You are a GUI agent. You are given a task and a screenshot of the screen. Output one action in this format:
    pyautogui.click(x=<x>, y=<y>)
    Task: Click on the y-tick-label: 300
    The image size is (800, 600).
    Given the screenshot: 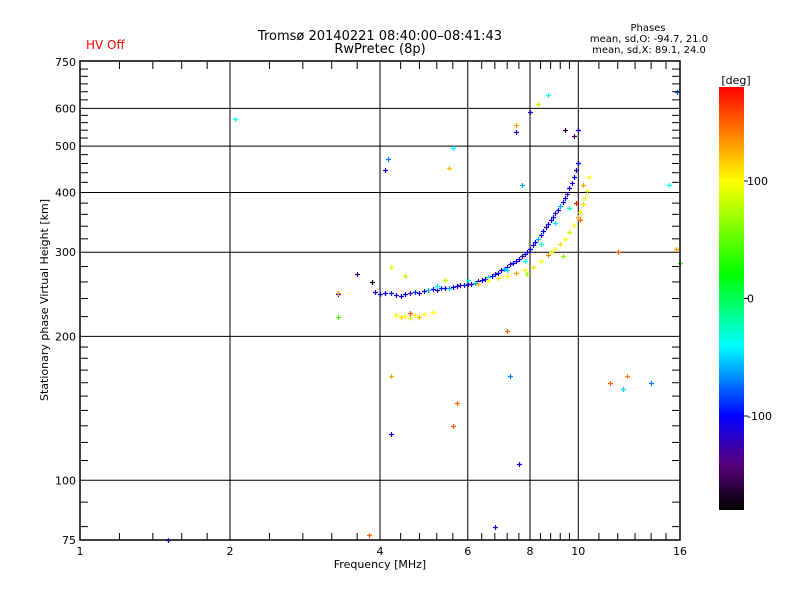 What is the action you would take?
    pyautogui.click(x=65, y=252)
    